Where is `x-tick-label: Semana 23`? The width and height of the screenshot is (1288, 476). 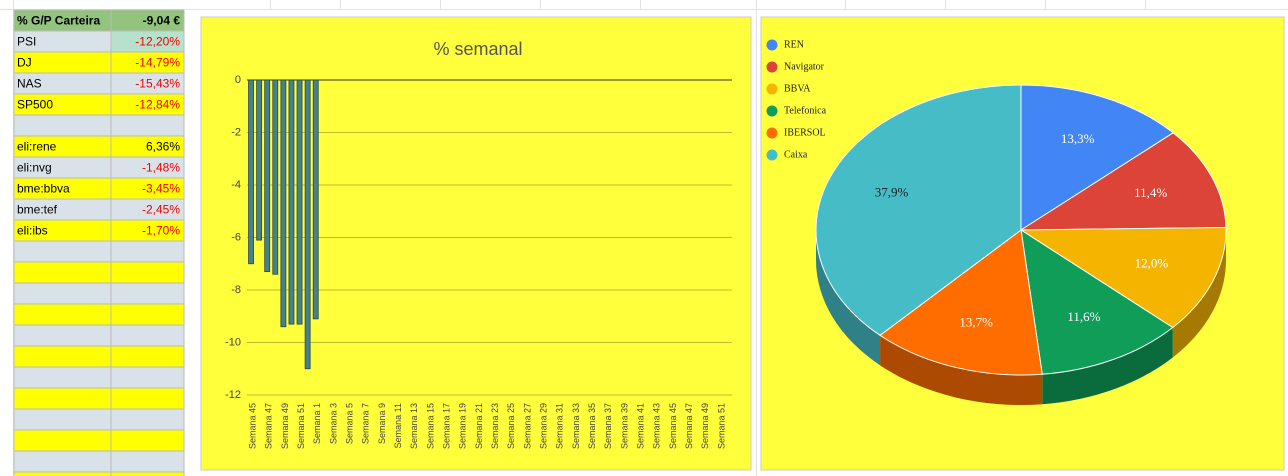 x-tick-label: Semana 23 is located at coordinates (495, 426).